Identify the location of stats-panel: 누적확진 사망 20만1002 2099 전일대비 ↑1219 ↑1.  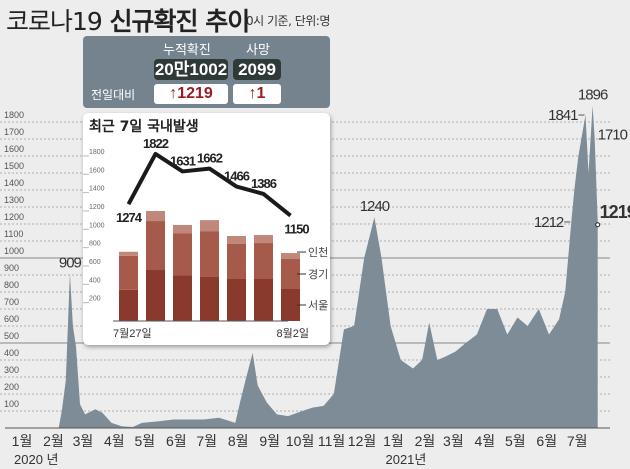
(206, 72).